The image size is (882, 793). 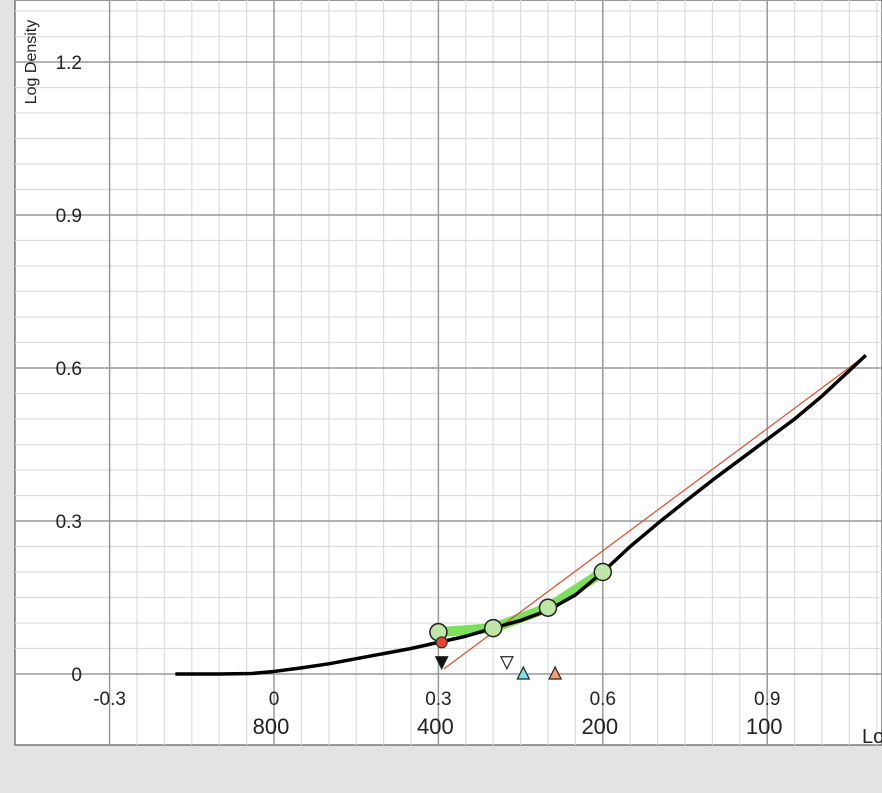 What do you see at coordinates (599, 726) in the screenshot?
I see `x-tick-label-secondary: 200` at bounding box center [599, 726].